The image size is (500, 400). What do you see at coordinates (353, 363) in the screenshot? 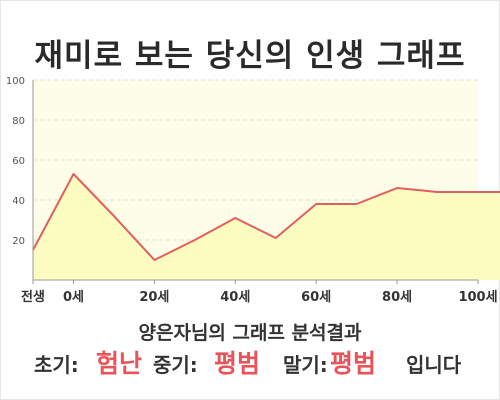
I see `late-value: 평범` at bounding box center [353, 363].